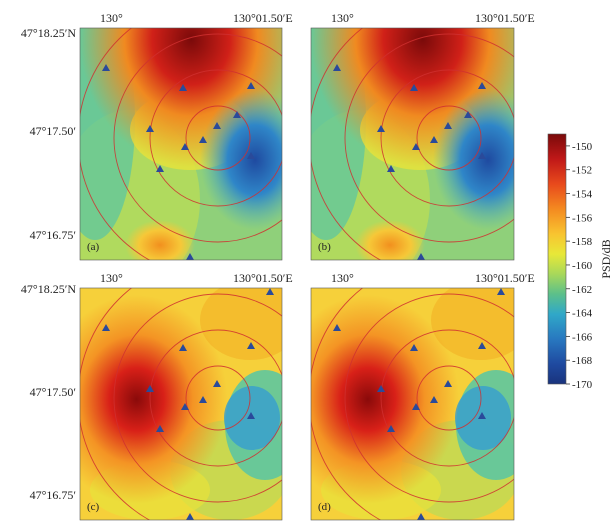 The width and height of the screenshot is (616, 531). I want to click on x-tick-a-right: 130°01.50′E, so click(263, 18).